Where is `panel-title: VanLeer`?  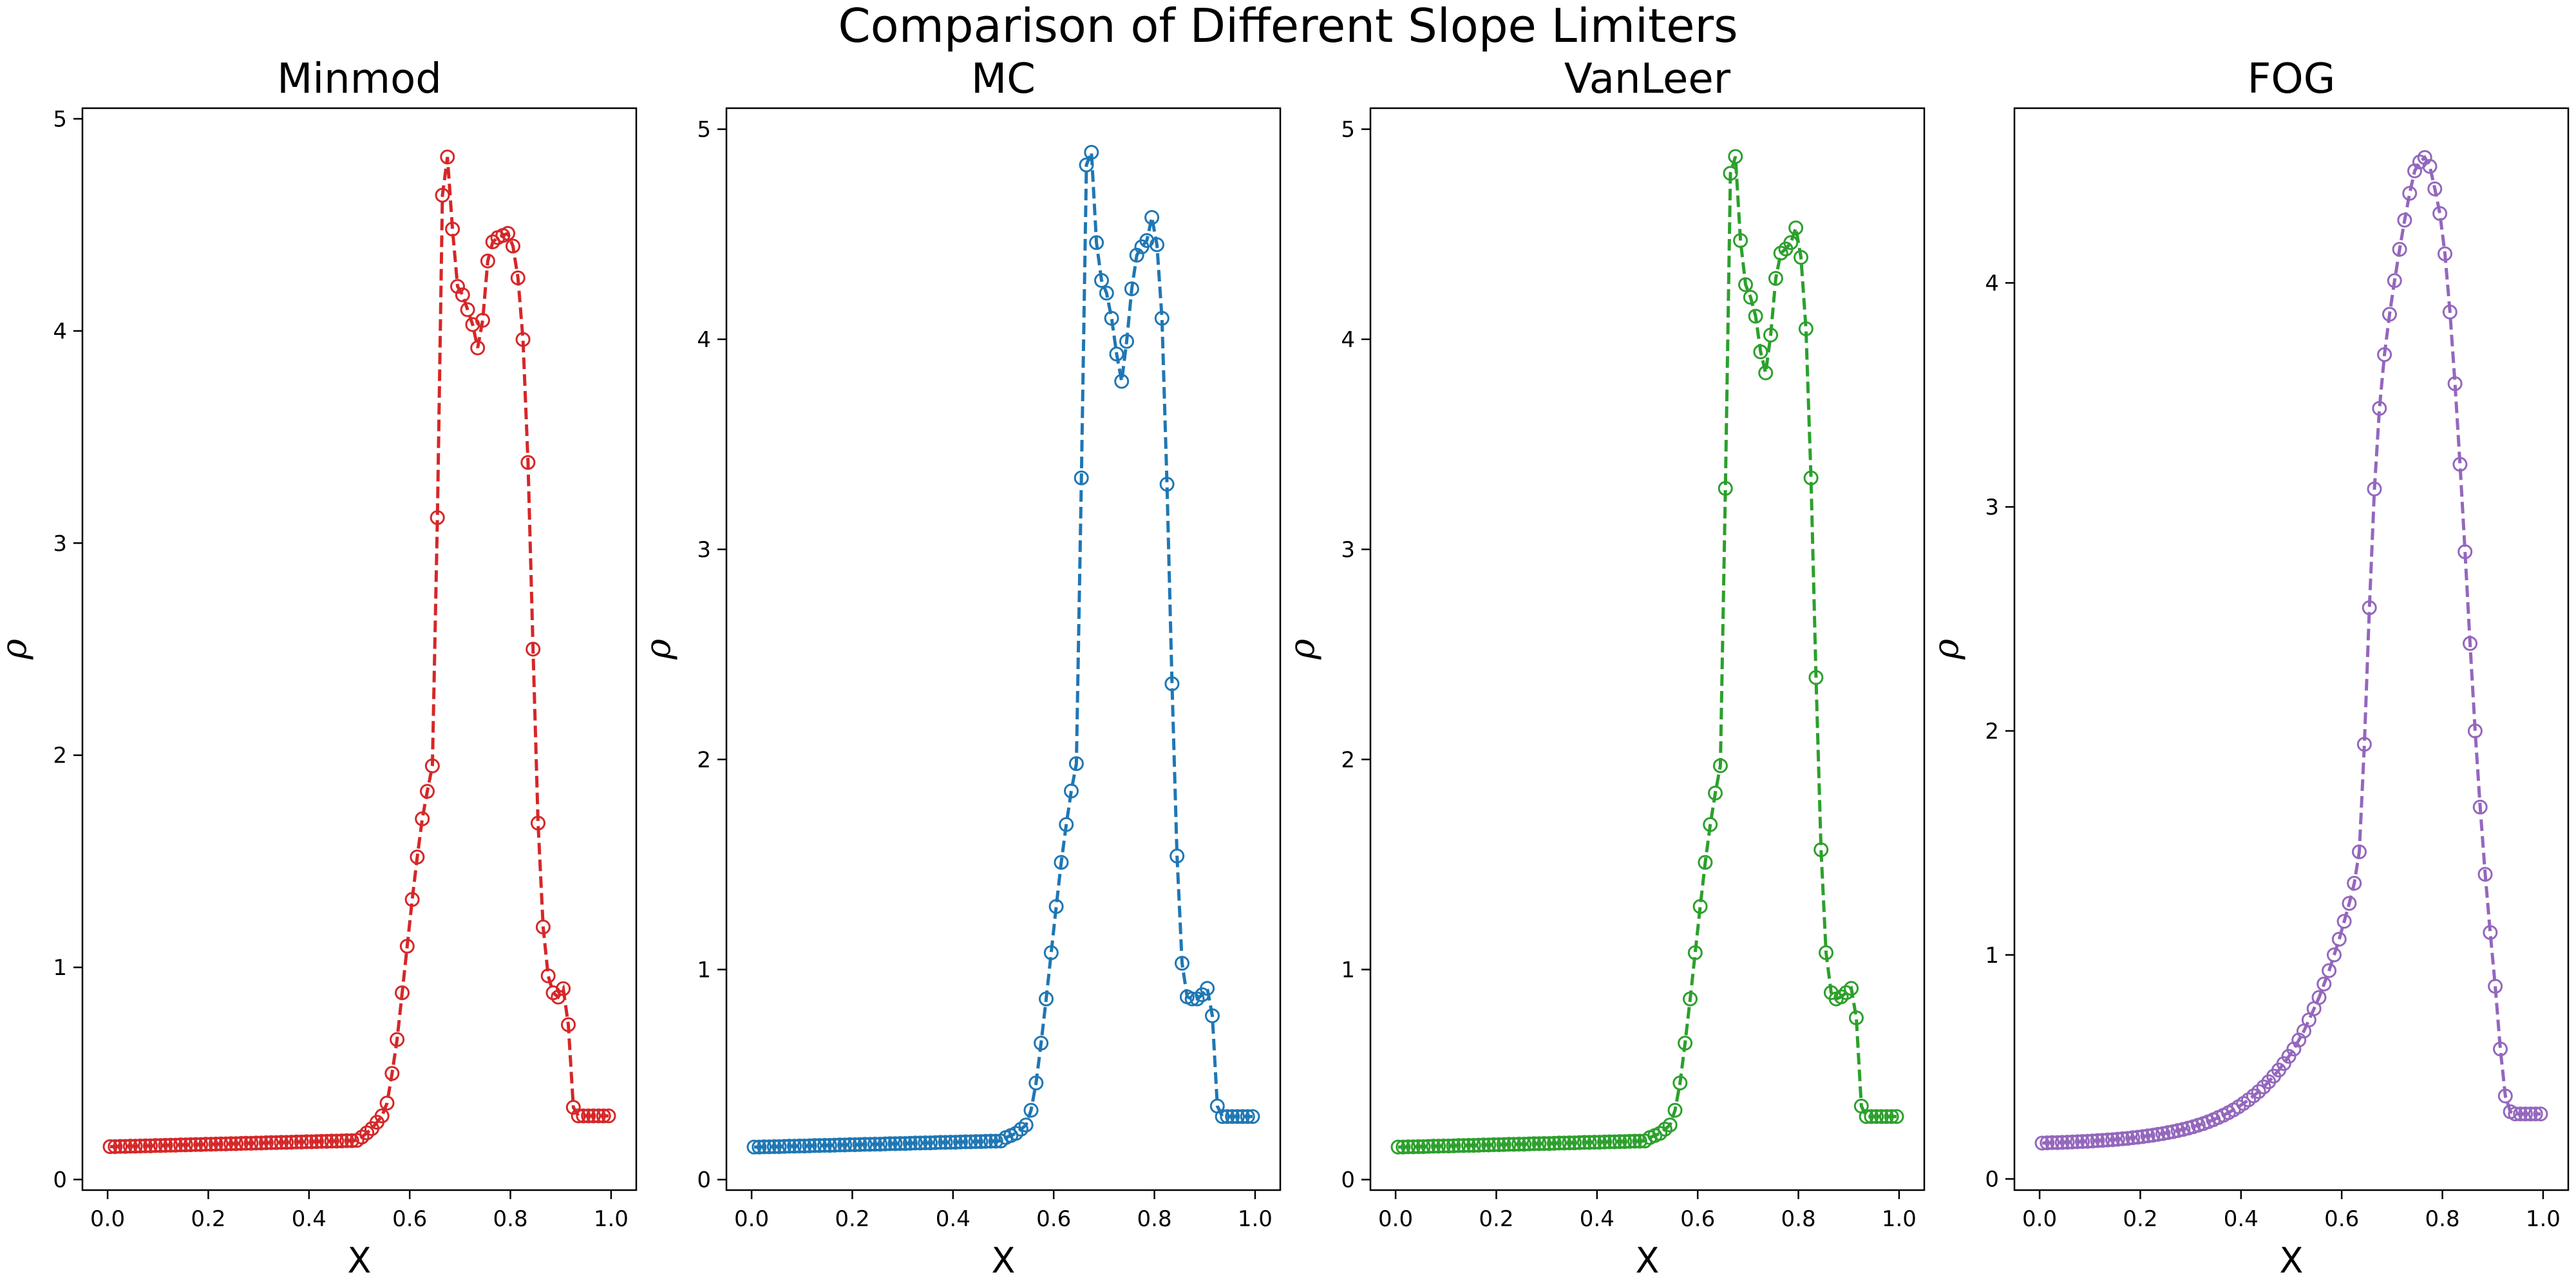
panel-title: VanLeer is located at coordinates (1647, 79).